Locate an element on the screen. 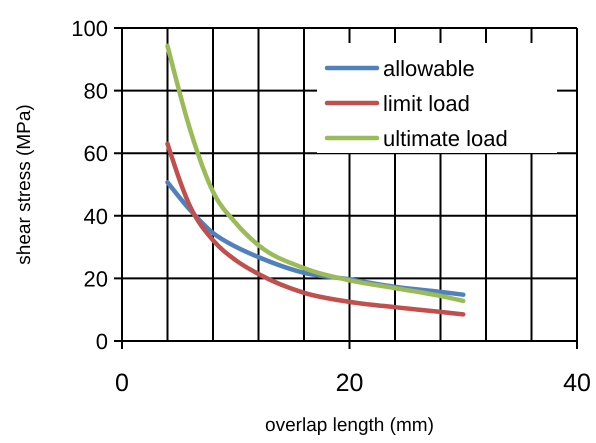  x-tick-label: 20 is located at coordinates (350, 383).